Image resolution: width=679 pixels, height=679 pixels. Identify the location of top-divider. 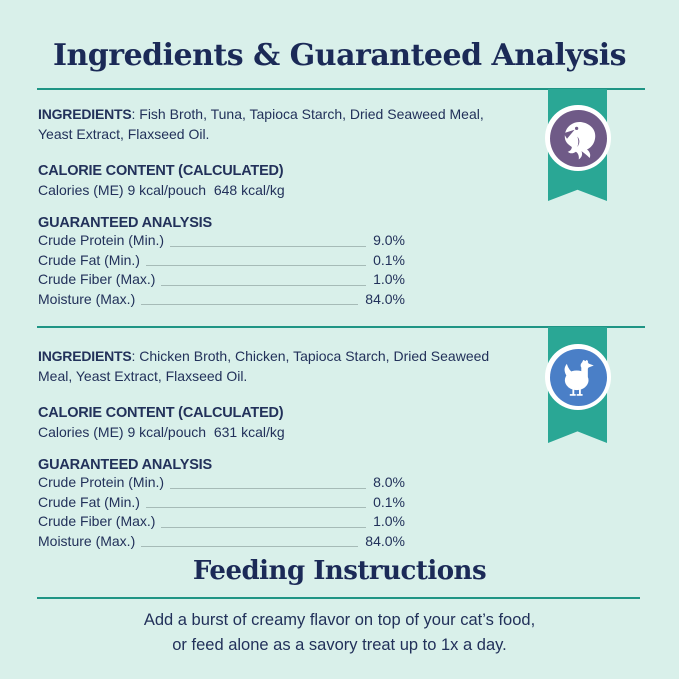
(341, 89).